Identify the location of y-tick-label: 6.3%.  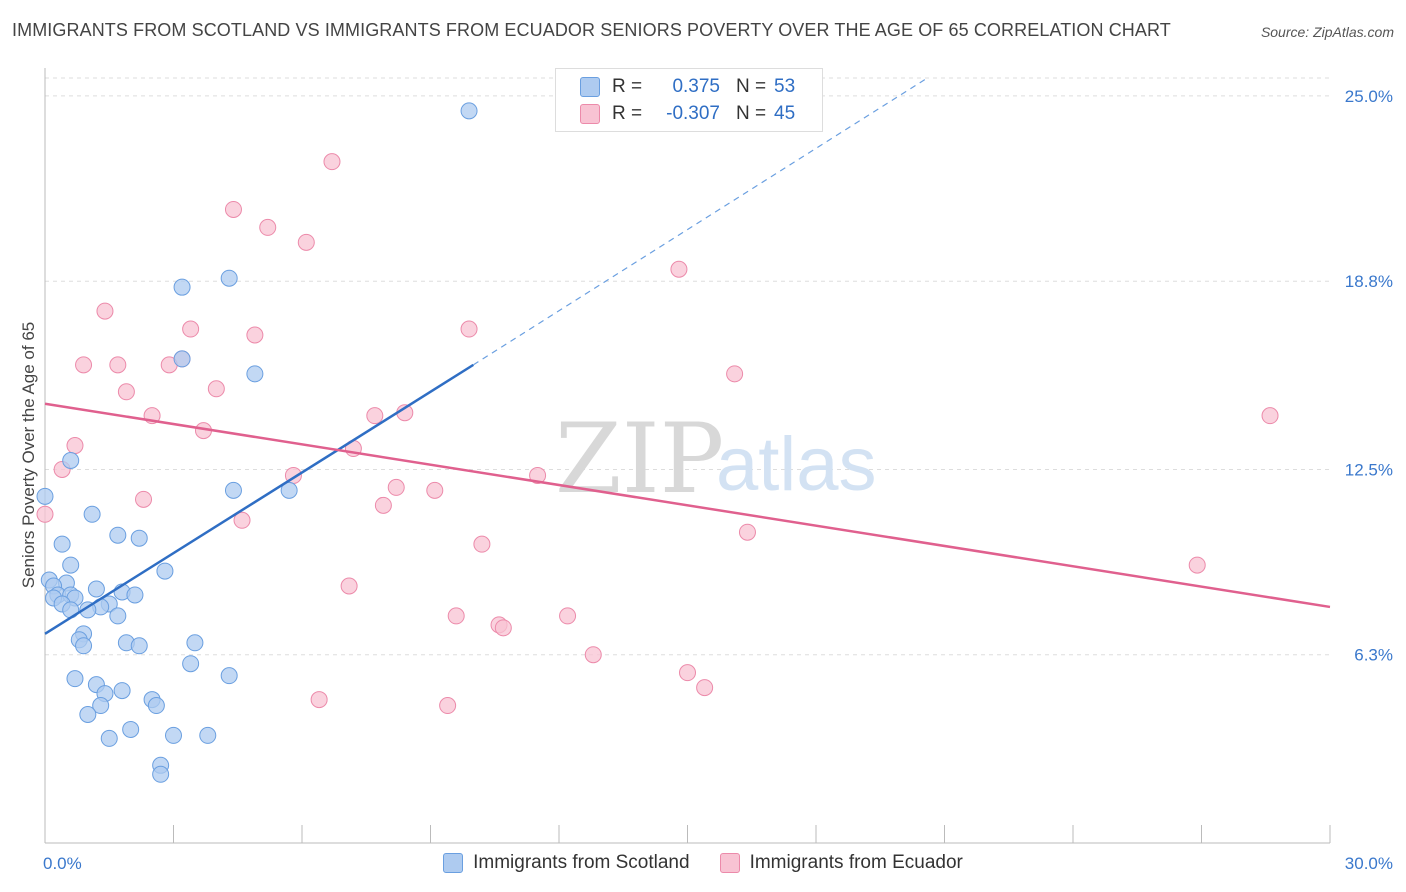
(1373, 655).